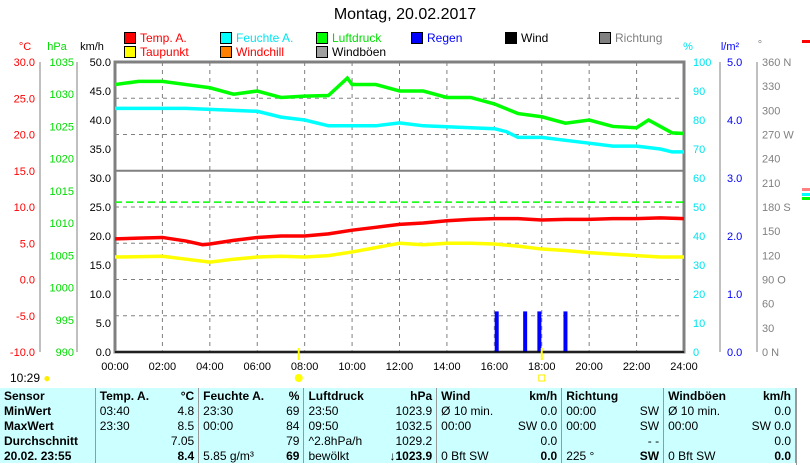 This screenshot has width=810, height=465. I want to click on axis-tick-temp: -5.0, so click(25, 317).